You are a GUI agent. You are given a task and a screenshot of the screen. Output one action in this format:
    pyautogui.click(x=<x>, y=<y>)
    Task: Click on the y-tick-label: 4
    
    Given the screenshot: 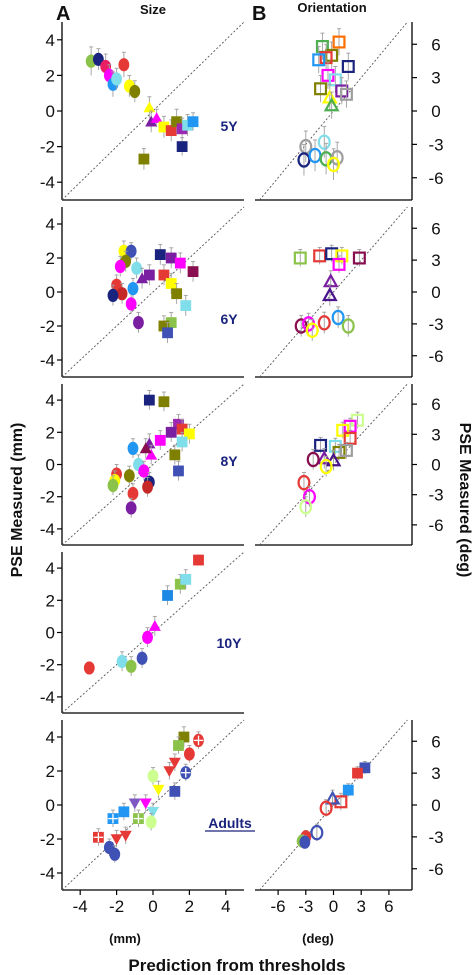 What is the action you would take?
    pyautogui.click(x=50, y=568)
    